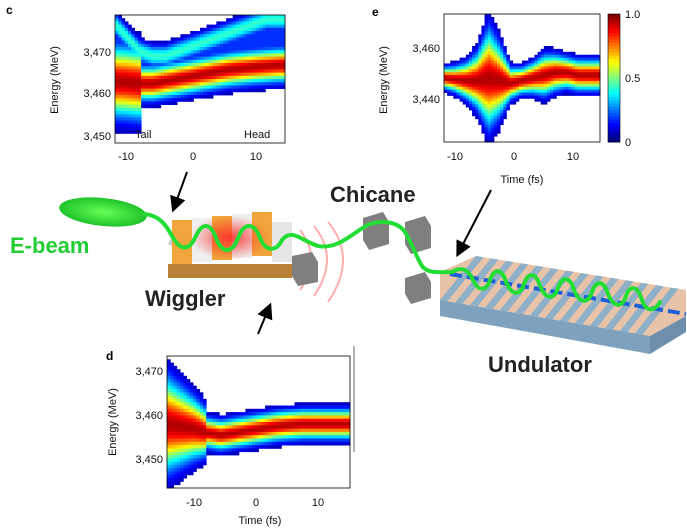 The width and height of the screenshot is (687, 528). Describe the element at coordinates (260, 521) in the screenshot. I see `panel-d-xlabel: Time (fs)` at that location.